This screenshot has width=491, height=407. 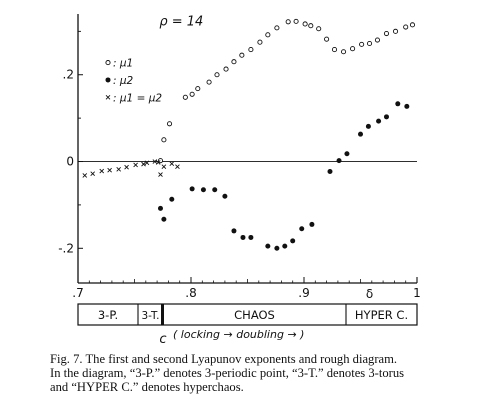 I want to click on mu2-point-legend-icon, so click(x=108, y=80).